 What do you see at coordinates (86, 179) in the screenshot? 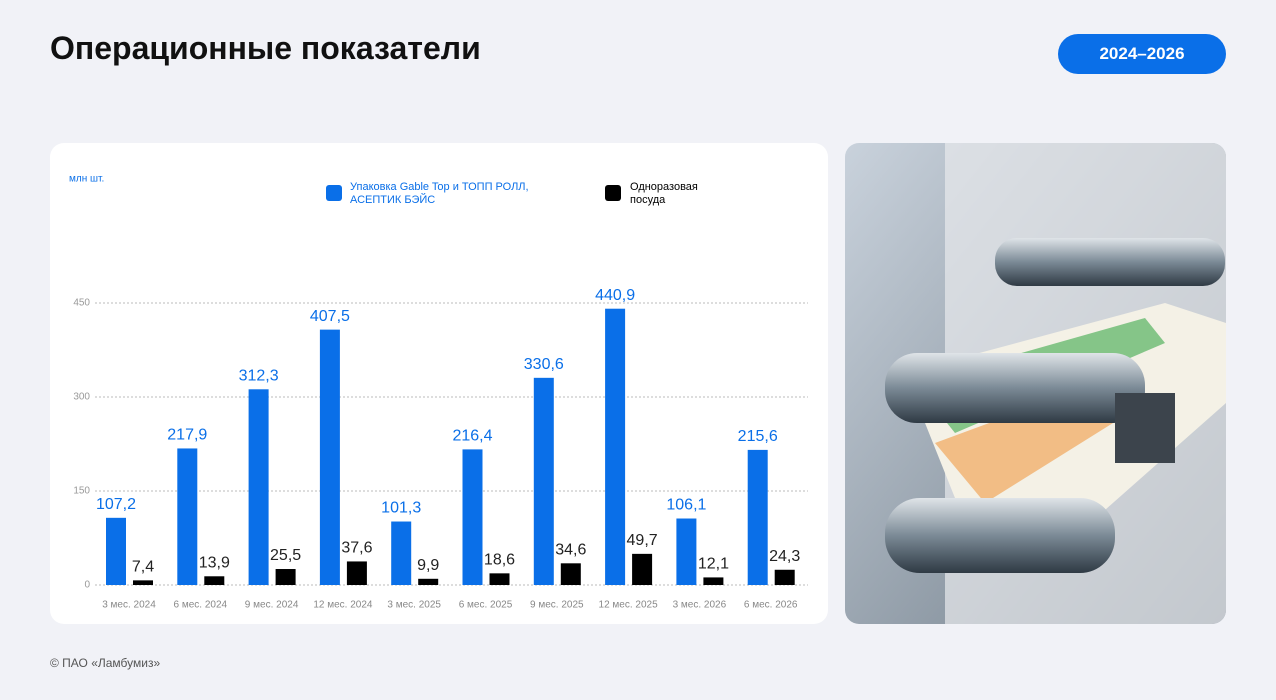
I see `unit-label: млн шт.` at bounding box center [86, 179].